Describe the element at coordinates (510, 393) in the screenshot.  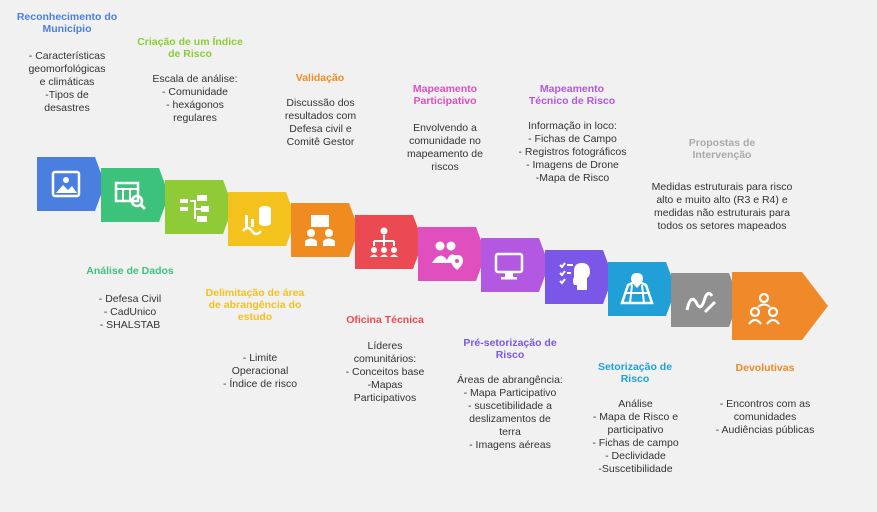
I see `line: - Mapa Participativo` at that location.